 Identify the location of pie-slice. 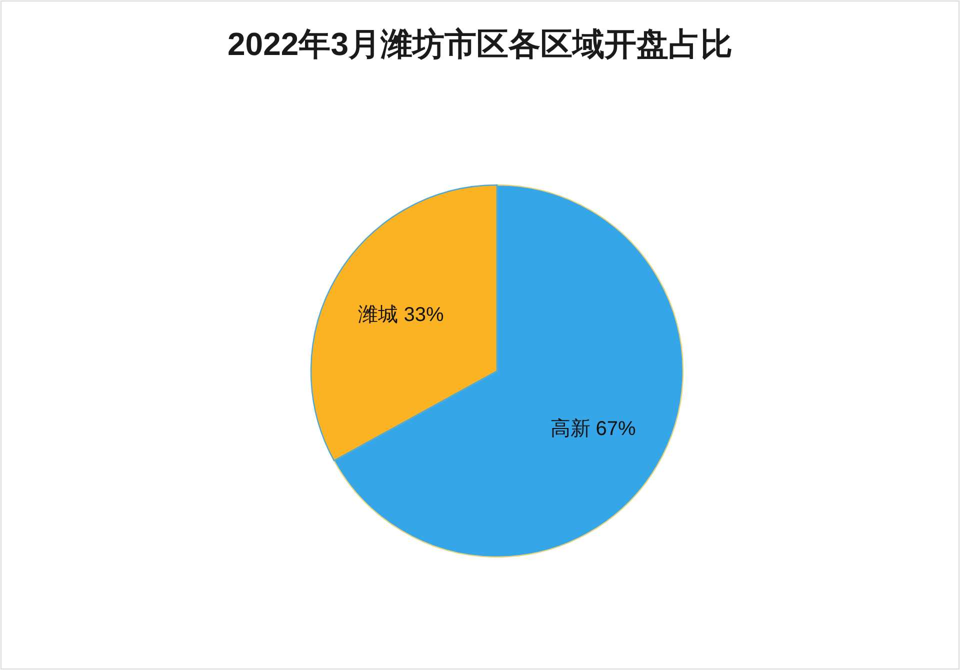
(404, 323).